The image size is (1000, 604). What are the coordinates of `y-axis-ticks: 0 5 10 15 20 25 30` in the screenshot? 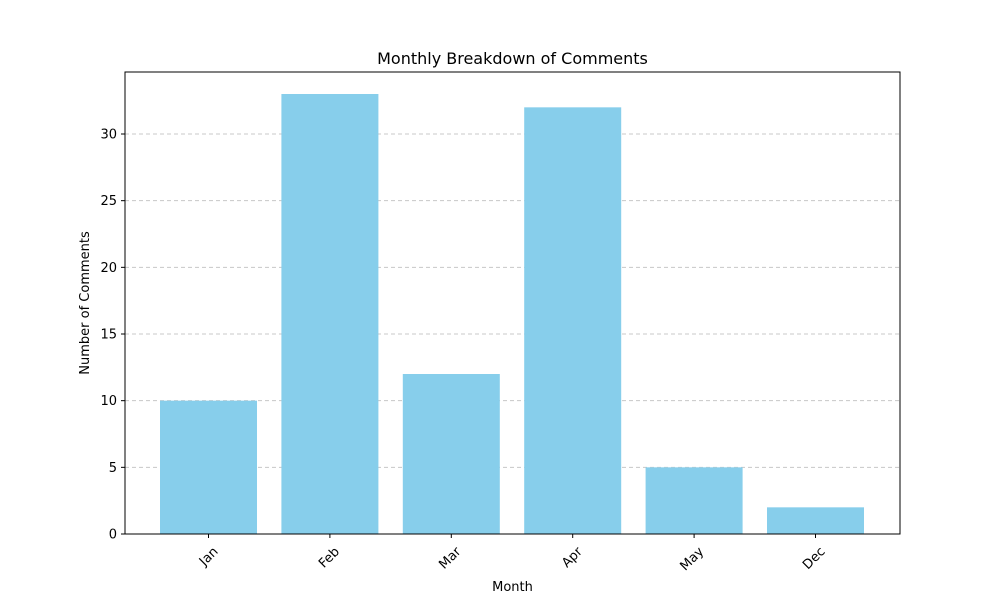 It's located at (112, 335).